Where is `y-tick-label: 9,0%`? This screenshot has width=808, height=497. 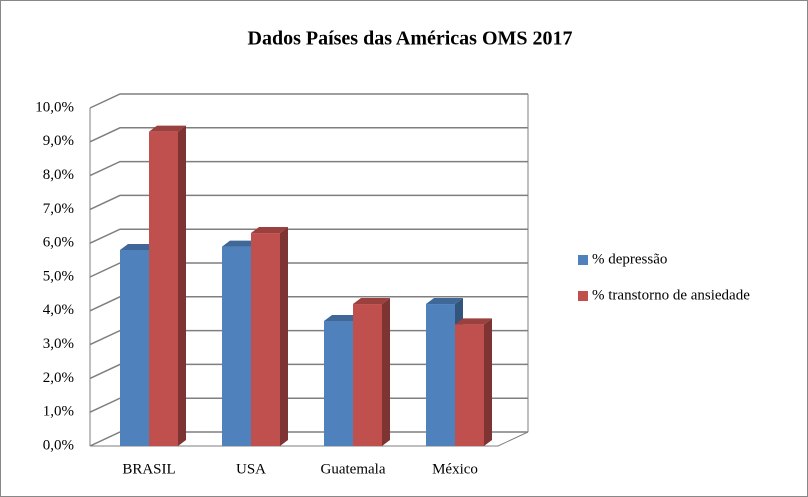
y-tick-label: 9,0% is located at coordinates (58, 141).